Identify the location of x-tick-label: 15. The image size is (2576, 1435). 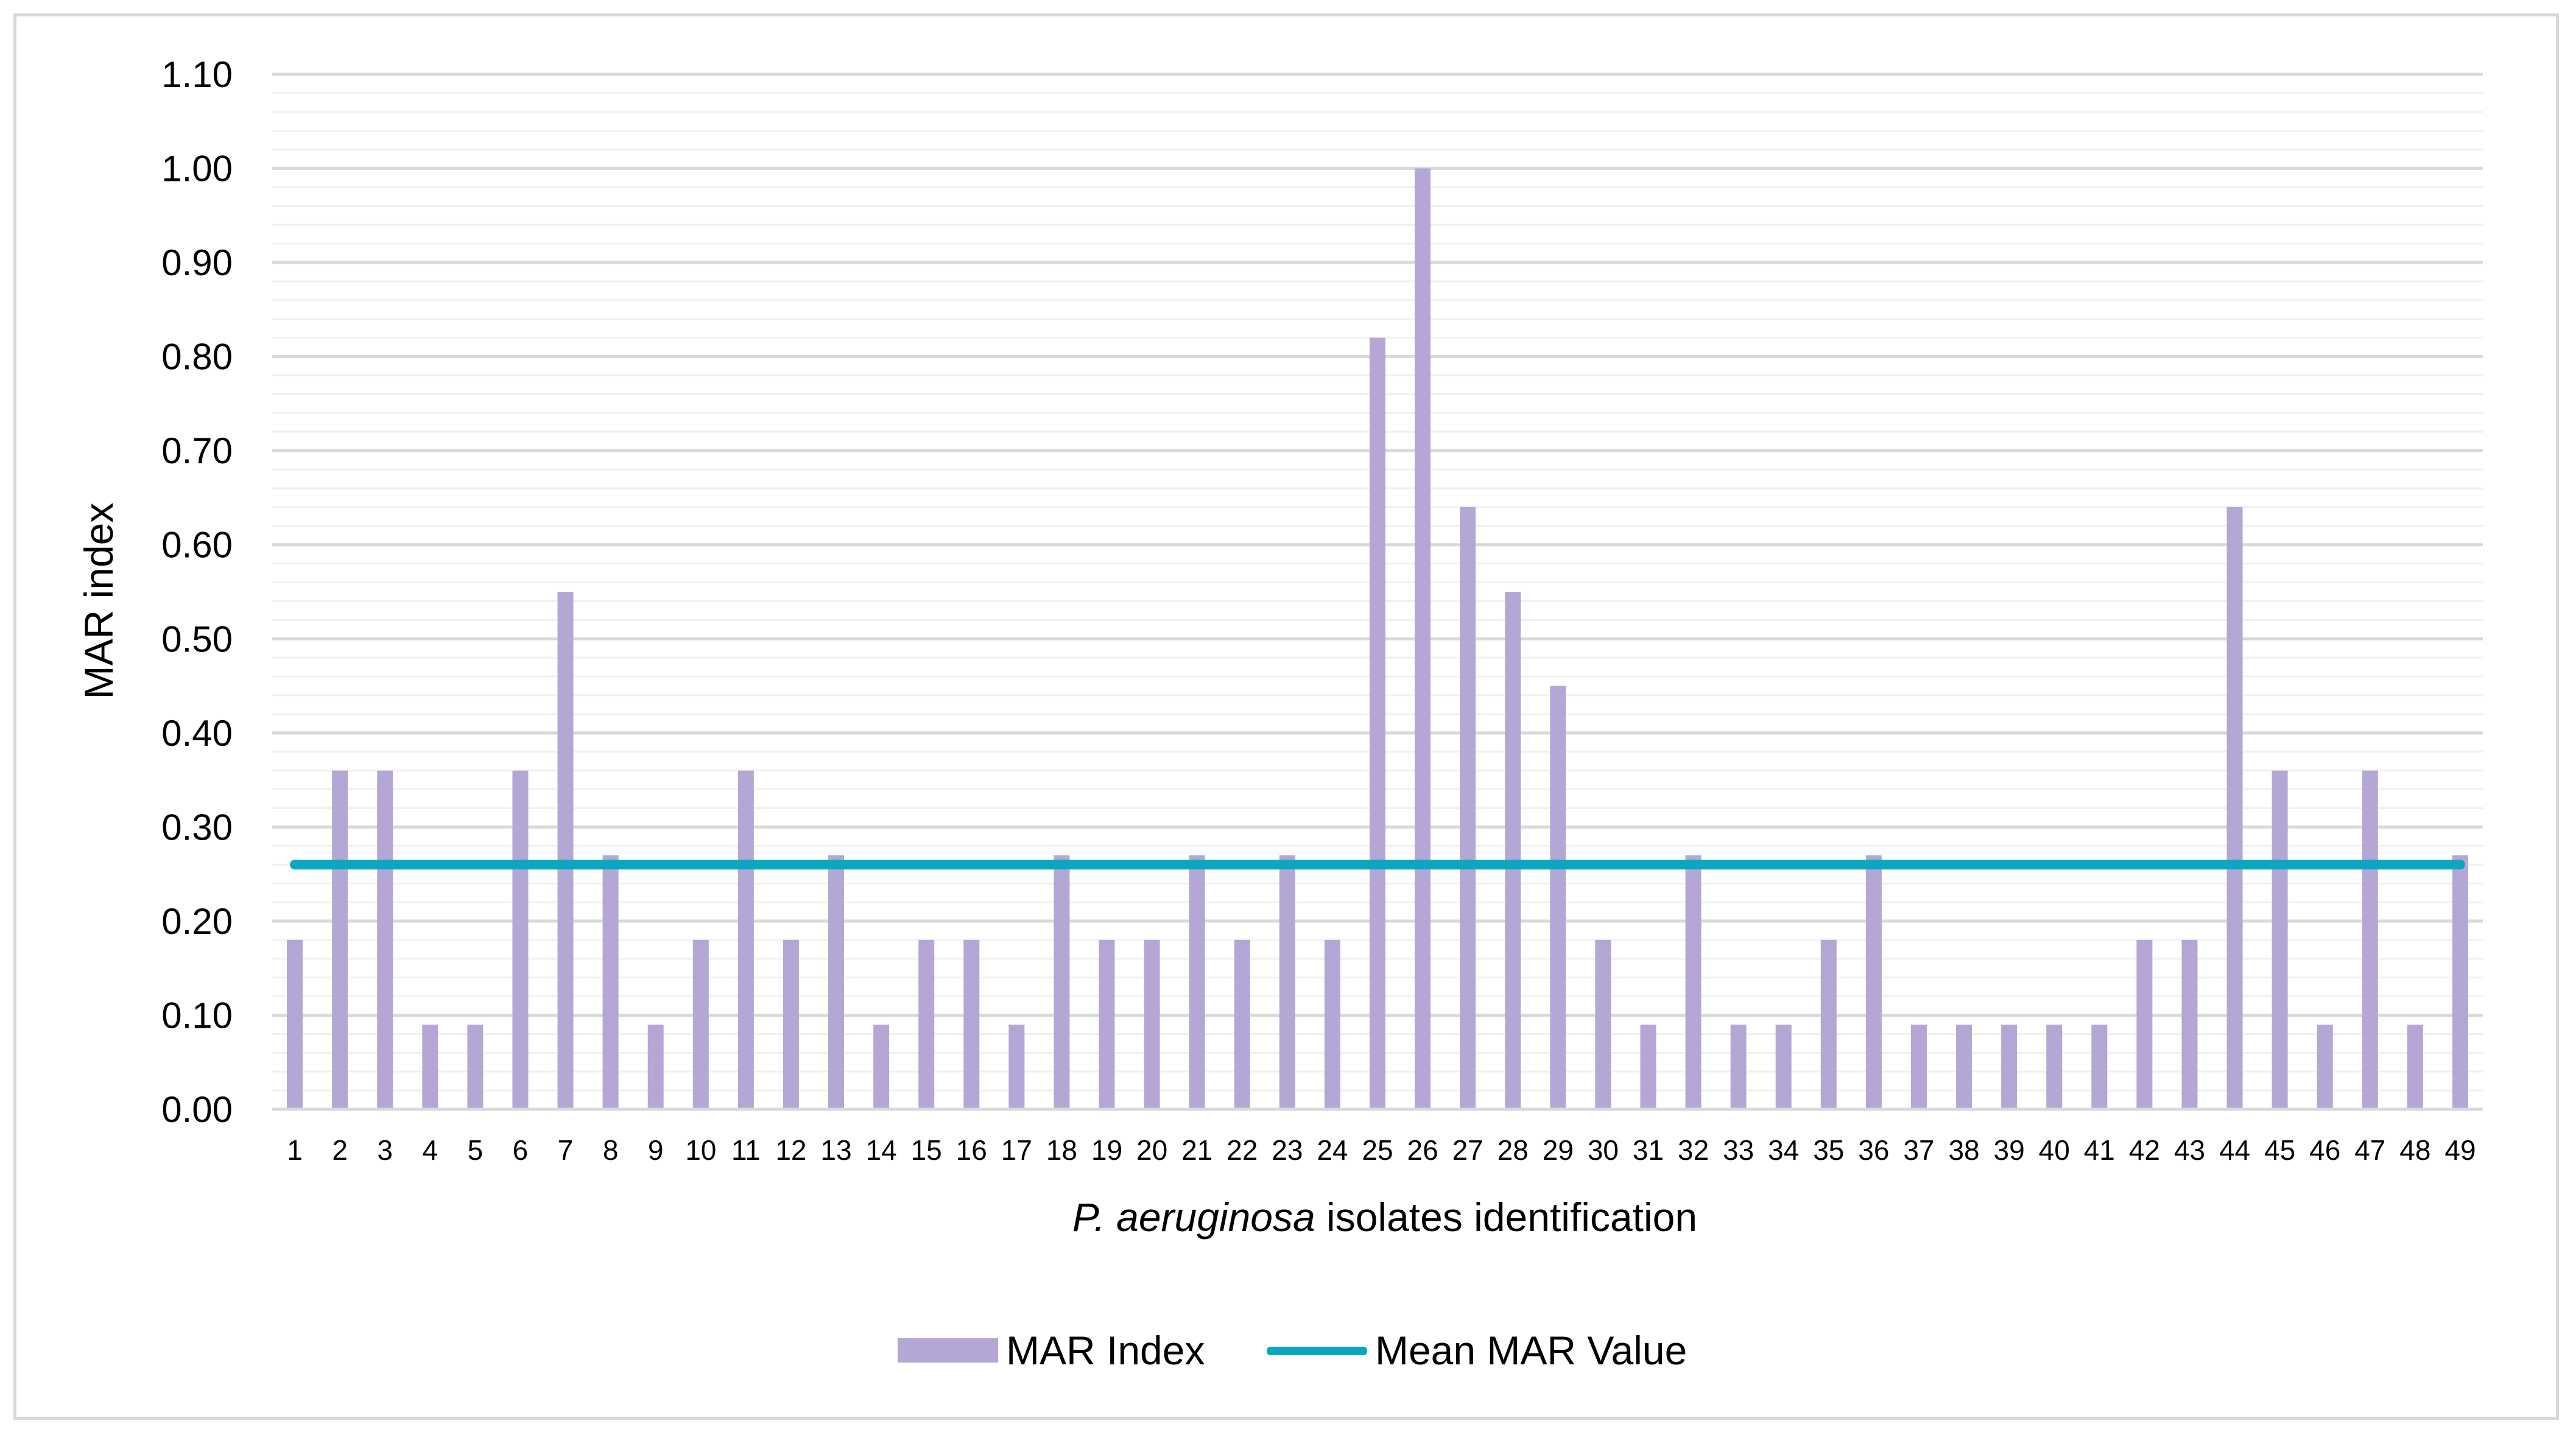
(926, 1150).